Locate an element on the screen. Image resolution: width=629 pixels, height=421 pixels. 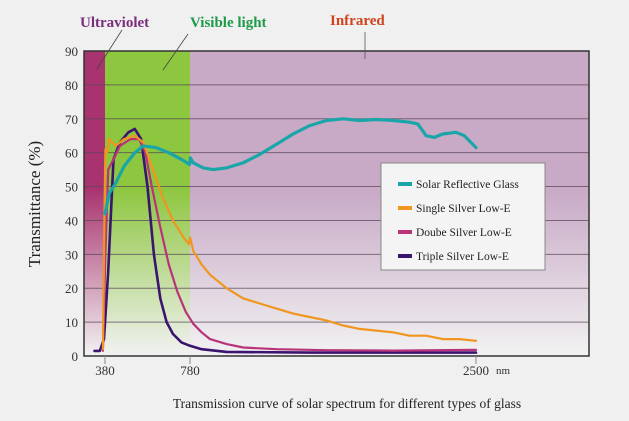
y-tick-label: 20 is located at coordinates (71, 288).